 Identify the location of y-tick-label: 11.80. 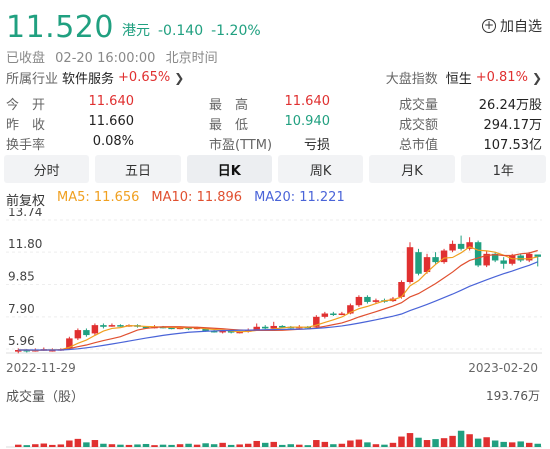
(25, 244).